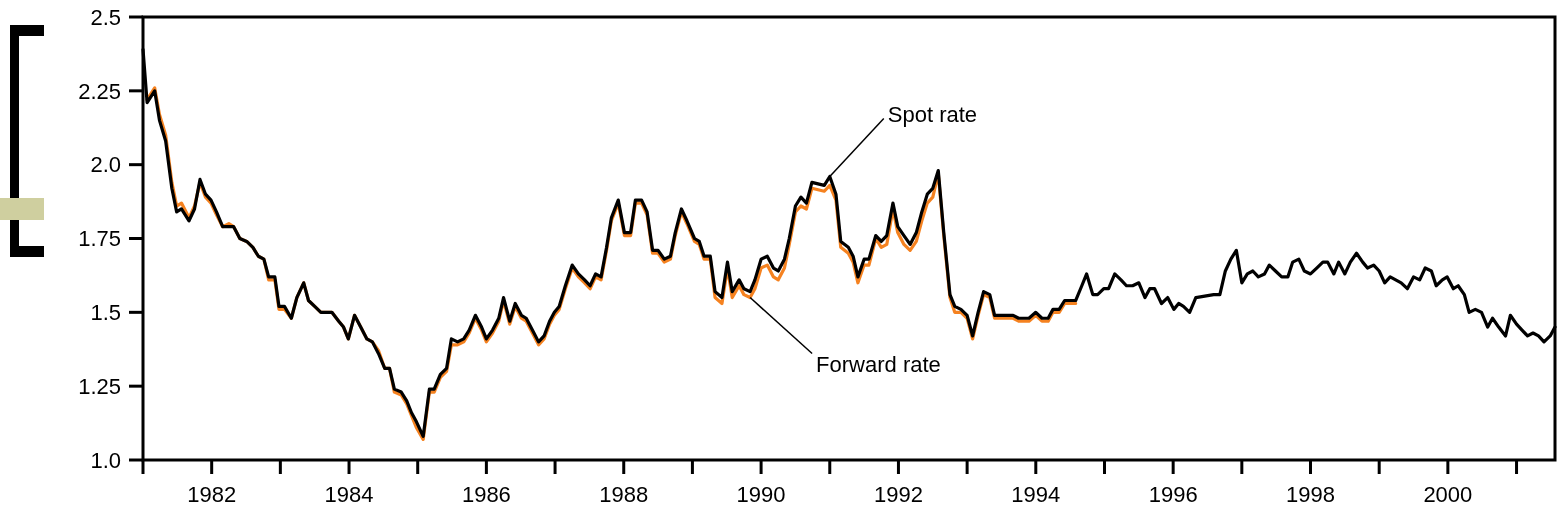 This screenshot has width=1557, height=509. What do you see at coordinates (1310, 494) in the screenshot?
I see `x-tick-label: 1998` at bounding box center [1310, 494].